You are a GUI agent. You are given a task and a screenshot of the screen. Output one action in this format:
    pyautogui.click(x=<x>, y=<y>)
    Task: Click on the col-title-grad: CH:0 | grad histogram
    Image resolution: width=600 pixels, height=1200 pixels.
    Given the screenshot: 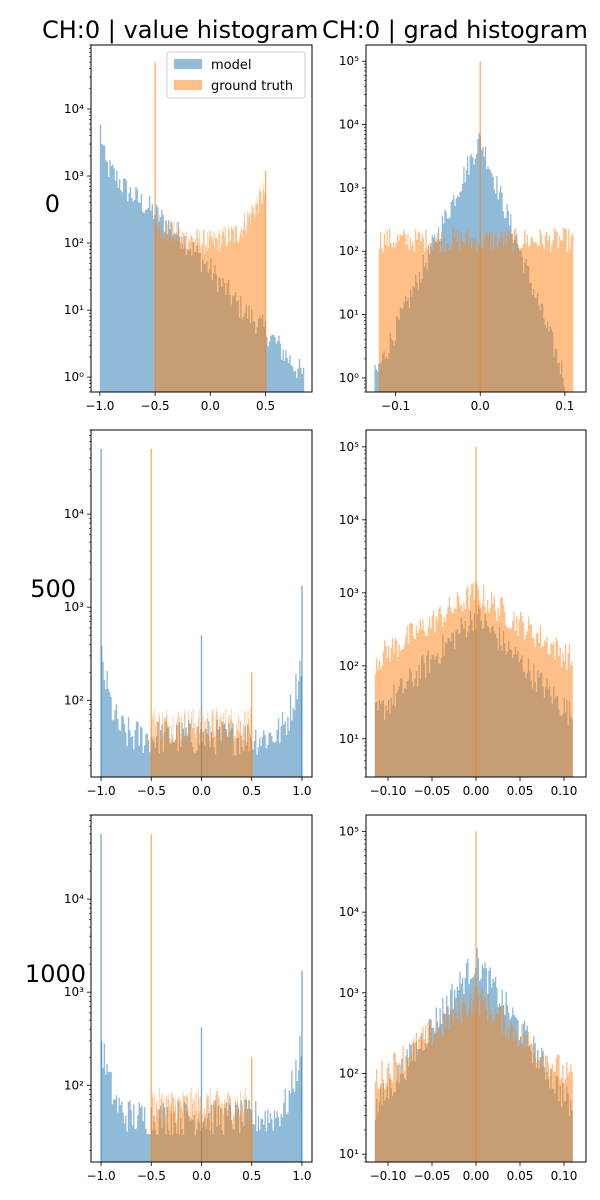 What is the action you would take?
    pyautogui.click(x=455, y=30)
    